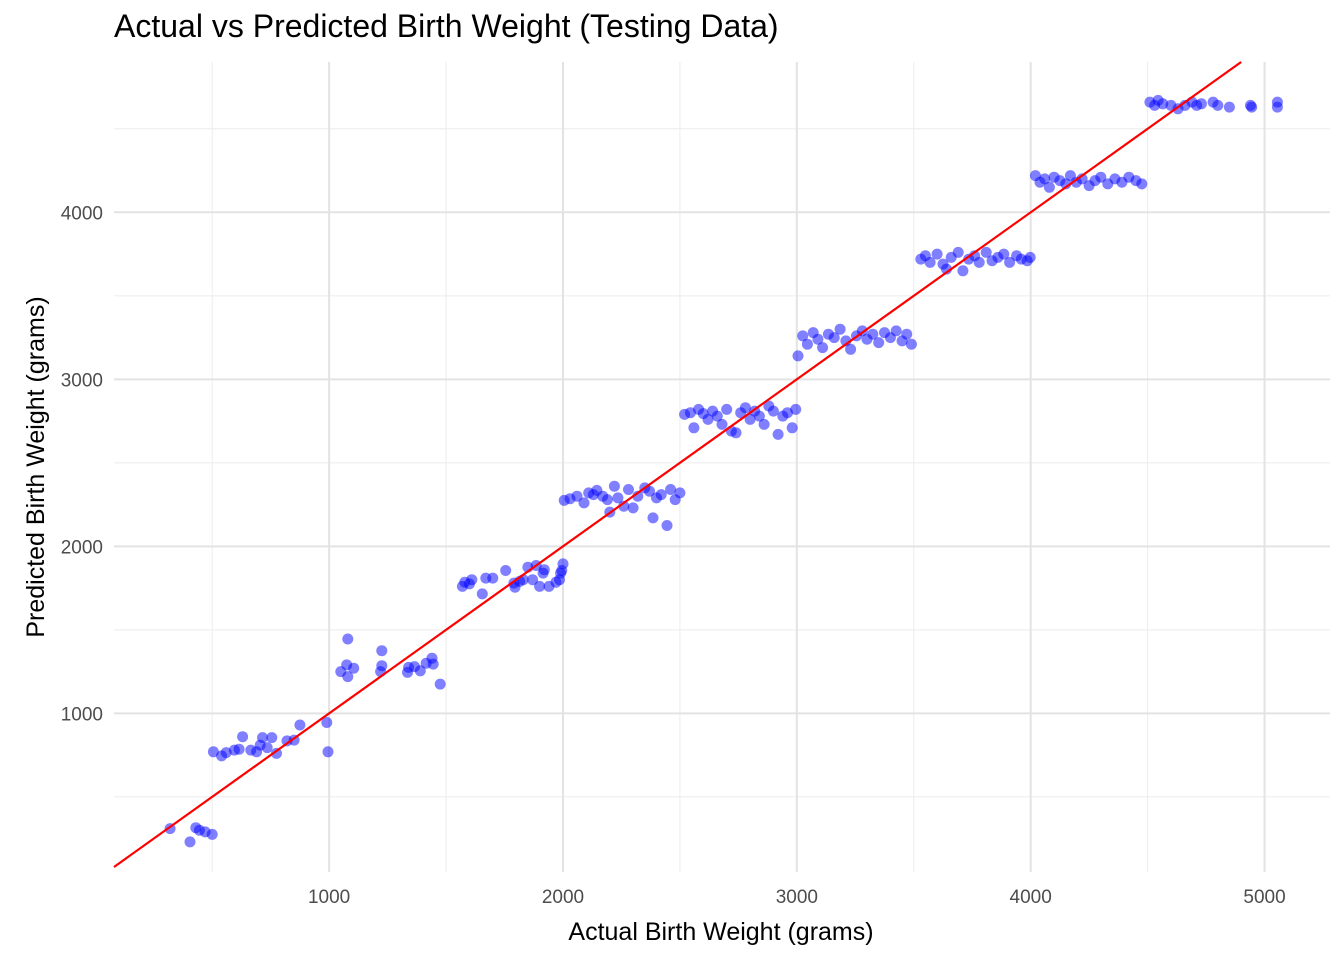 This screenshot has height=960, width=1344. I want to click on y-tick-label: 1000, so click(82, 714).